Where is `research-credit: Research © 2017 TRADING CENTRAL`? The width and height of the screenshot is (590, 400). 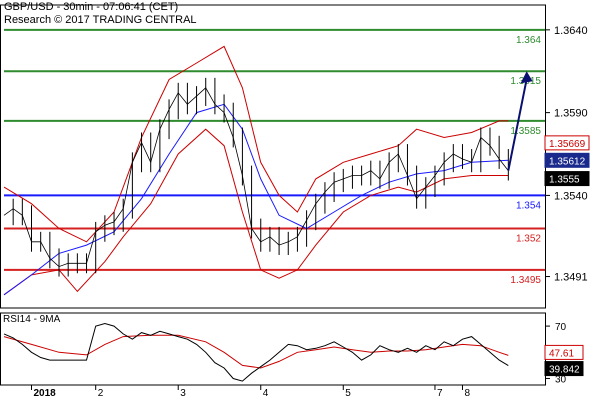
research-credit: Research © 2017 TRADING CENTRAL is located at coordinates (100, 20).